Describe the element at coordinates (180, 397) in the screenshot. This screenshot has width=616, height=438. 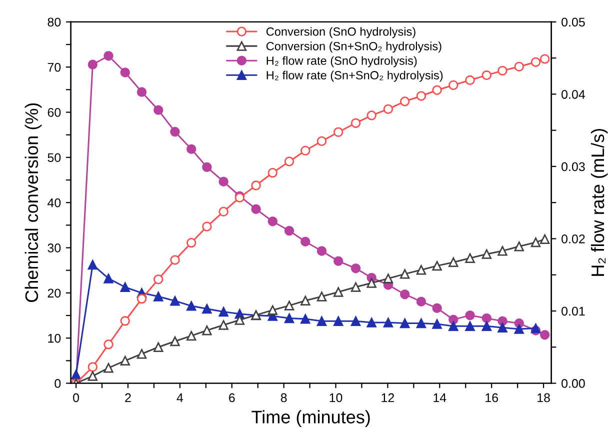
I see `x-tick-label: 4` at that location.